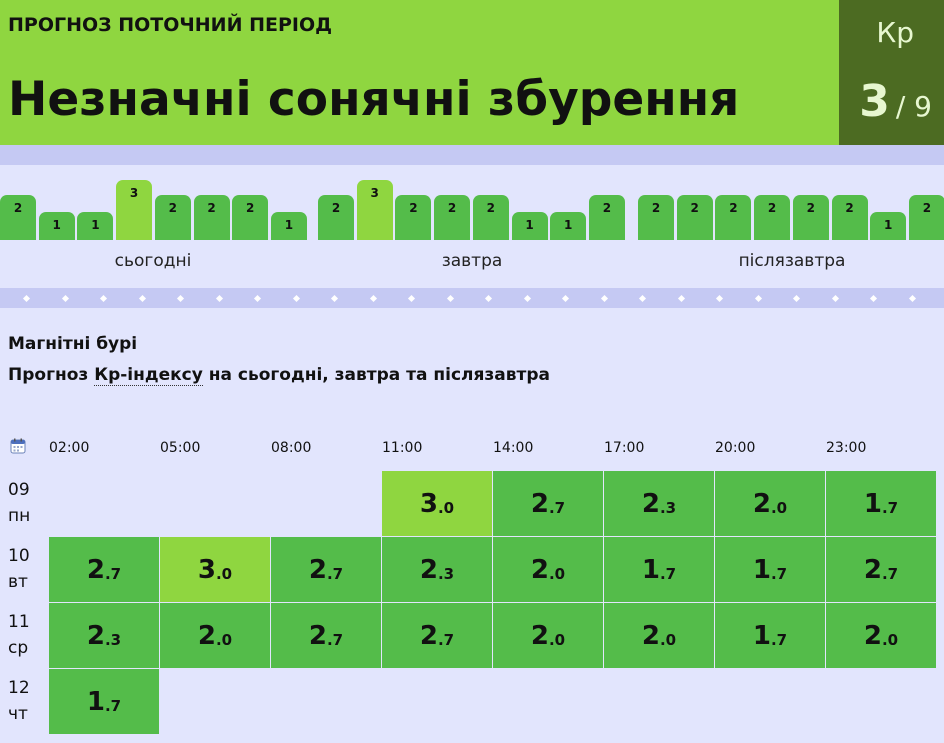  I want to click on hour-label: 20:00, so click(735, 448).